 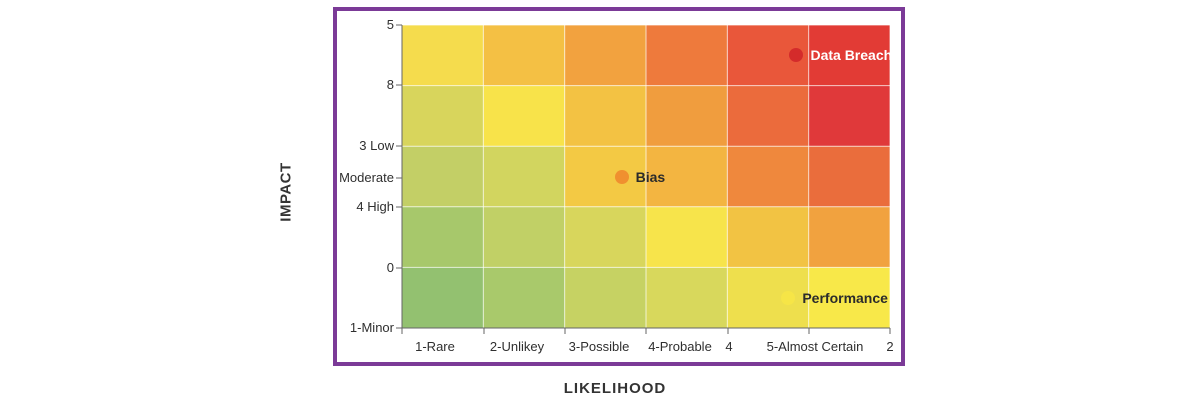 I want to click on x-tick-label: 4-Probable, so click(x=680, y=346).